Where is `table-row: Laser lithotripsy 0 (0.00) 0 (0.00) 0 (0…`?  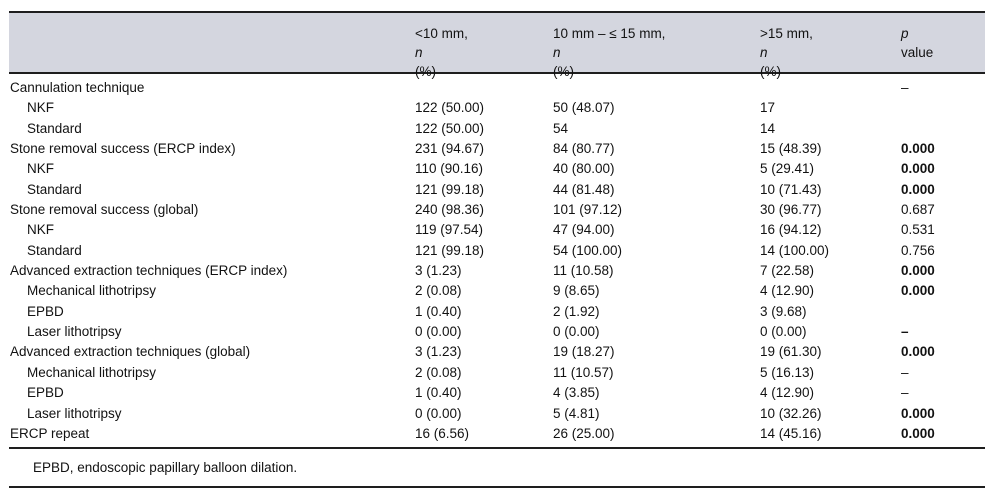
table-row: Laser lithotripsy 0 (0.00) 0 (0.00) 0 (0… is located at coordinates (497, 332).